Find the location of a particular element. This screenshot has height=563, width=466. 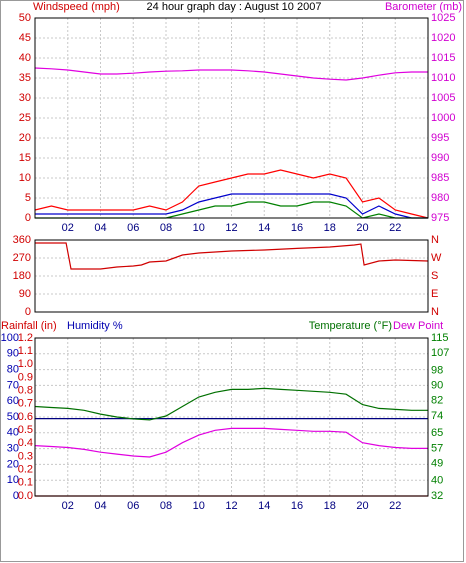

y2-tick-label: 975 is located at coordinates (440, 218).